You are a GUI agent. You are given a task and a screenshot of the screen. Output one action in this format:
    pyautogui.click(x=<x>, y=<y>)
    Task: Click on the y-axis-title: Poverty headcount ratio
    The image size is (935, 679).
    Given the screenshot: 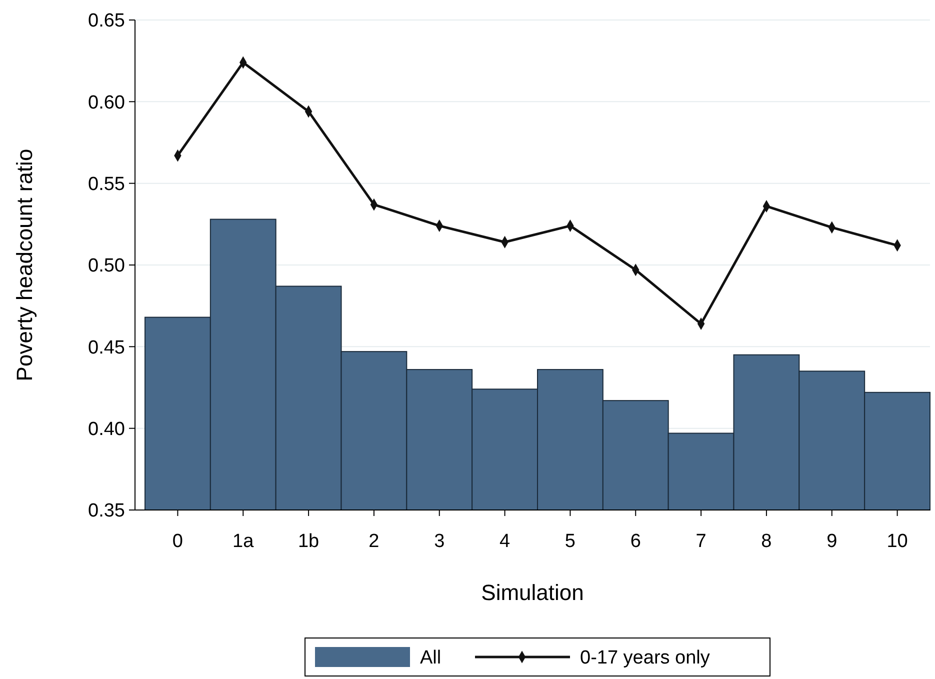 What is the action you would take?
    pyautogui.click(x=24, y=265)
    